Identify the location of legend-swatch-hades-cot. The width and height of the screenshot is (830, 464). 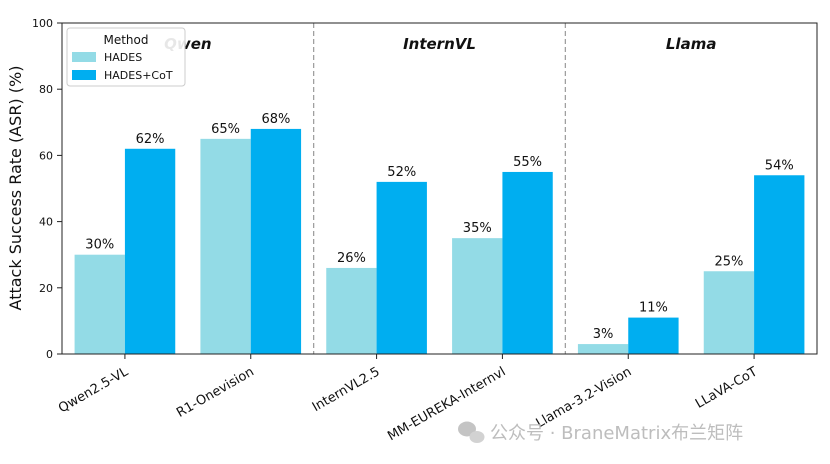
(84, 75).